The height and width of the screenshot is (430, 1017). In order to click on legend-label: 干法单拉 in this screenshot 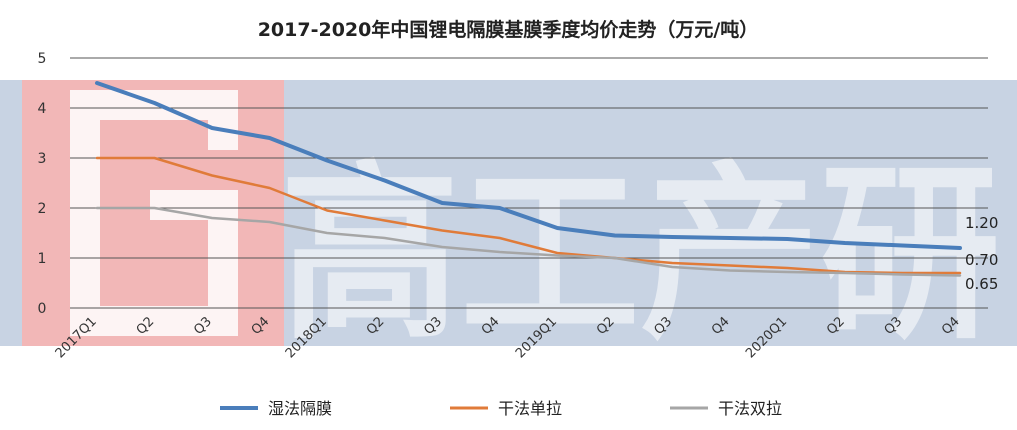, I will do `click(530, 408)`.